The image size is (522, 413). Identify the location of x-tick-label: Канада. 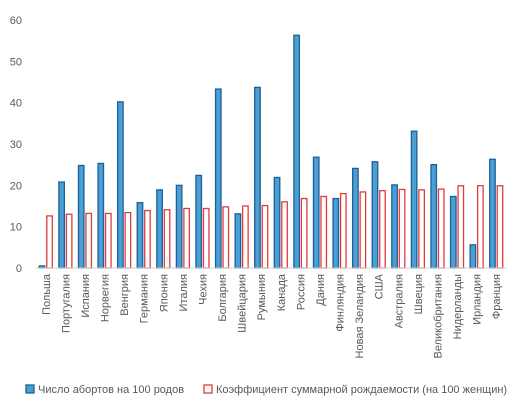
(282, 292).